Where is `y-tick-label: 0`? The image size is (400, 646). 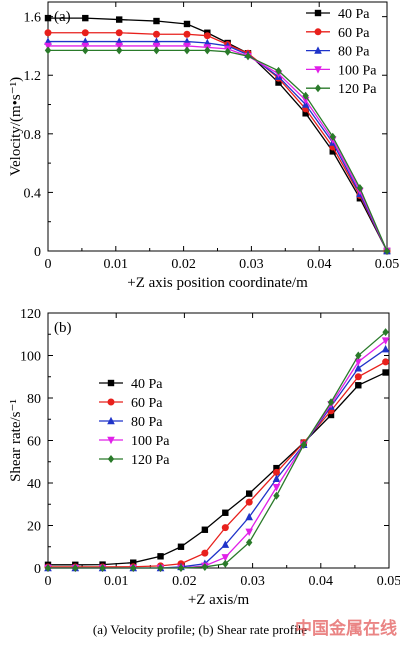
y-tick-label: 0 is located at coordinates (37, 569).